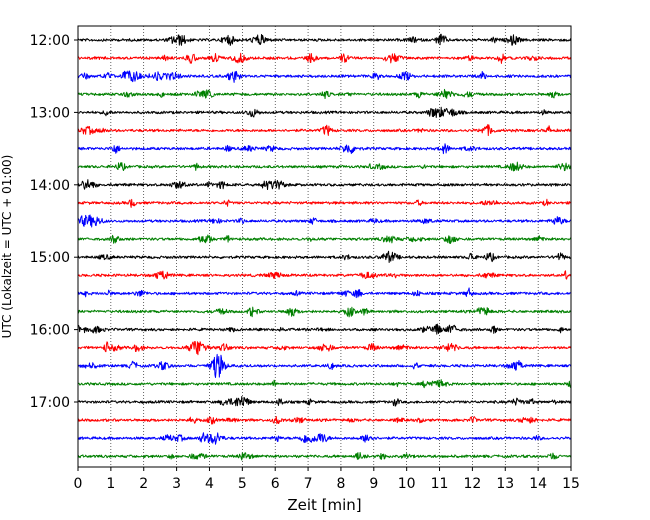 This screenshot has height=520, width=650. Describe the element at coordinates (373, 484) in the screenshot. I see `x-tick-label: 9` at that location.